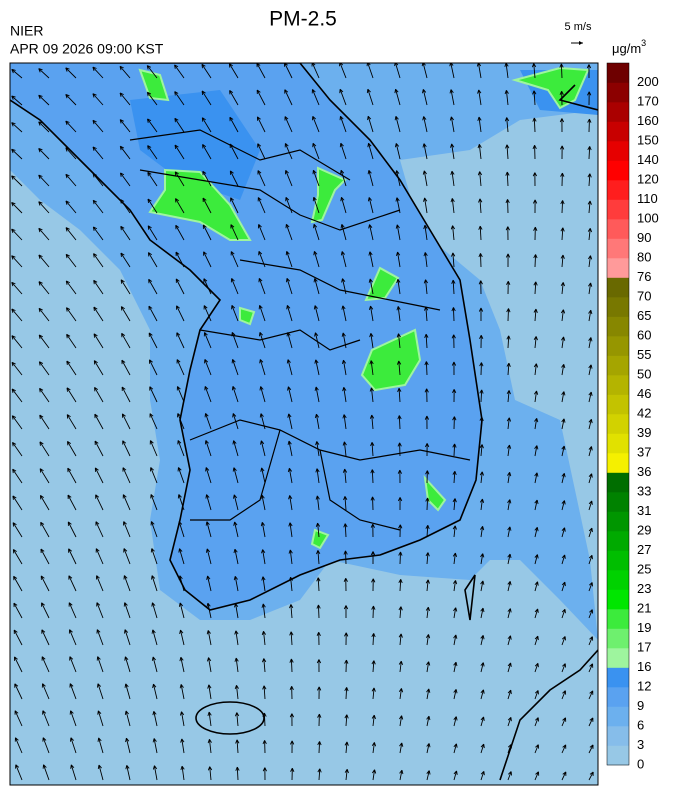  Describe the element at coordinates (578, 27) in the screenshot. I see `wind-reference-label: 5 m/s` at that location.